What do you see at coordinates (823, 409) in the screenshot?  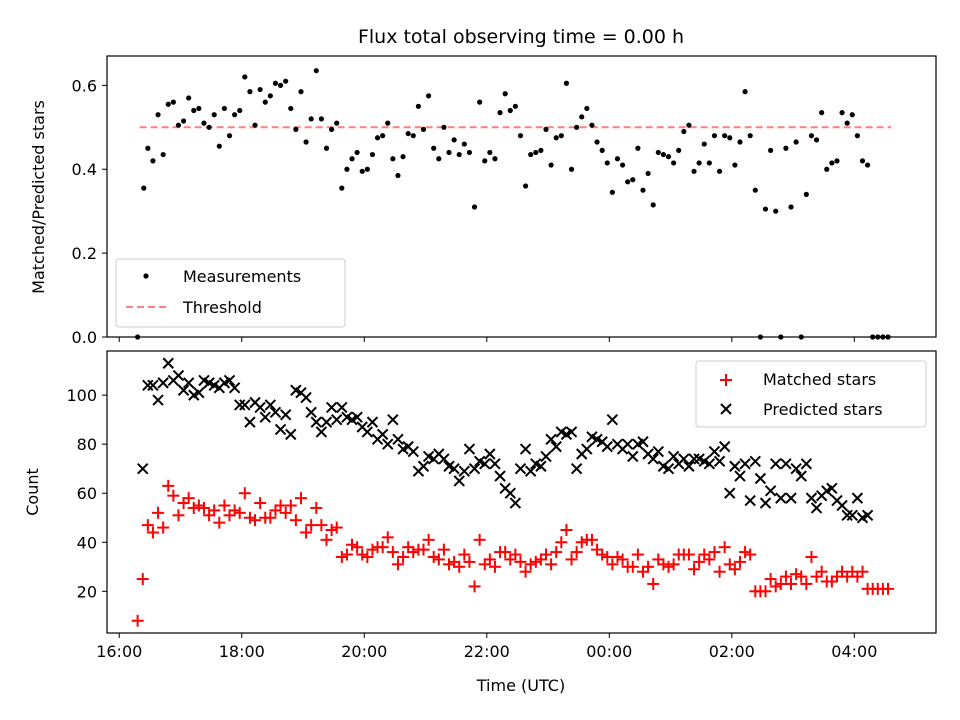 I see `legend-label-predicted-stars: Predicted stars` at bounding box center [823, 409].